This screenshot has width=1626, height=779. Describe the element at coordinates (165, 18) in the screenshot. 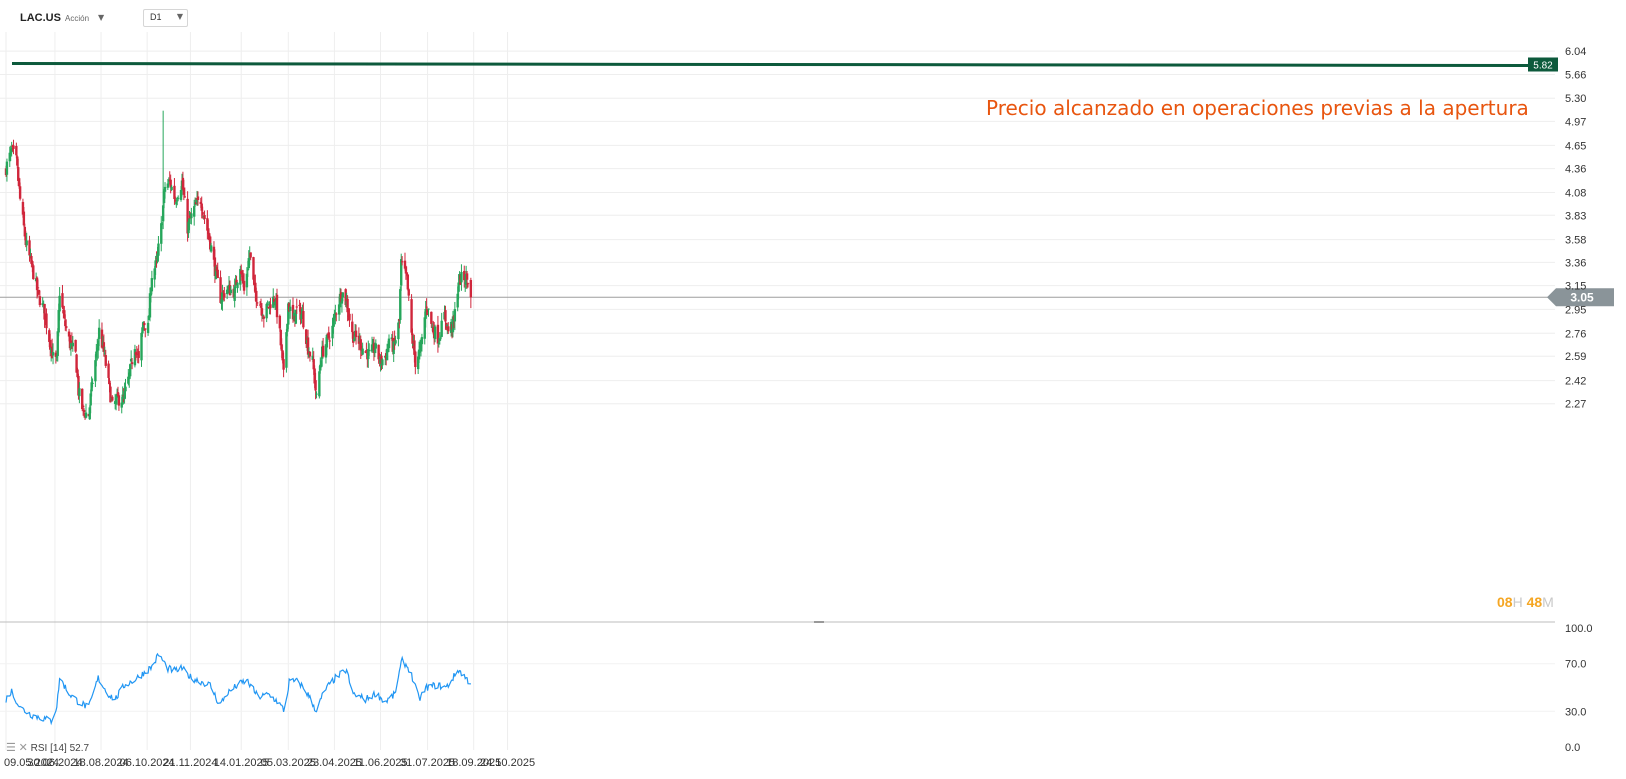

I see `timeframe-select: D1 ▼` at that location.